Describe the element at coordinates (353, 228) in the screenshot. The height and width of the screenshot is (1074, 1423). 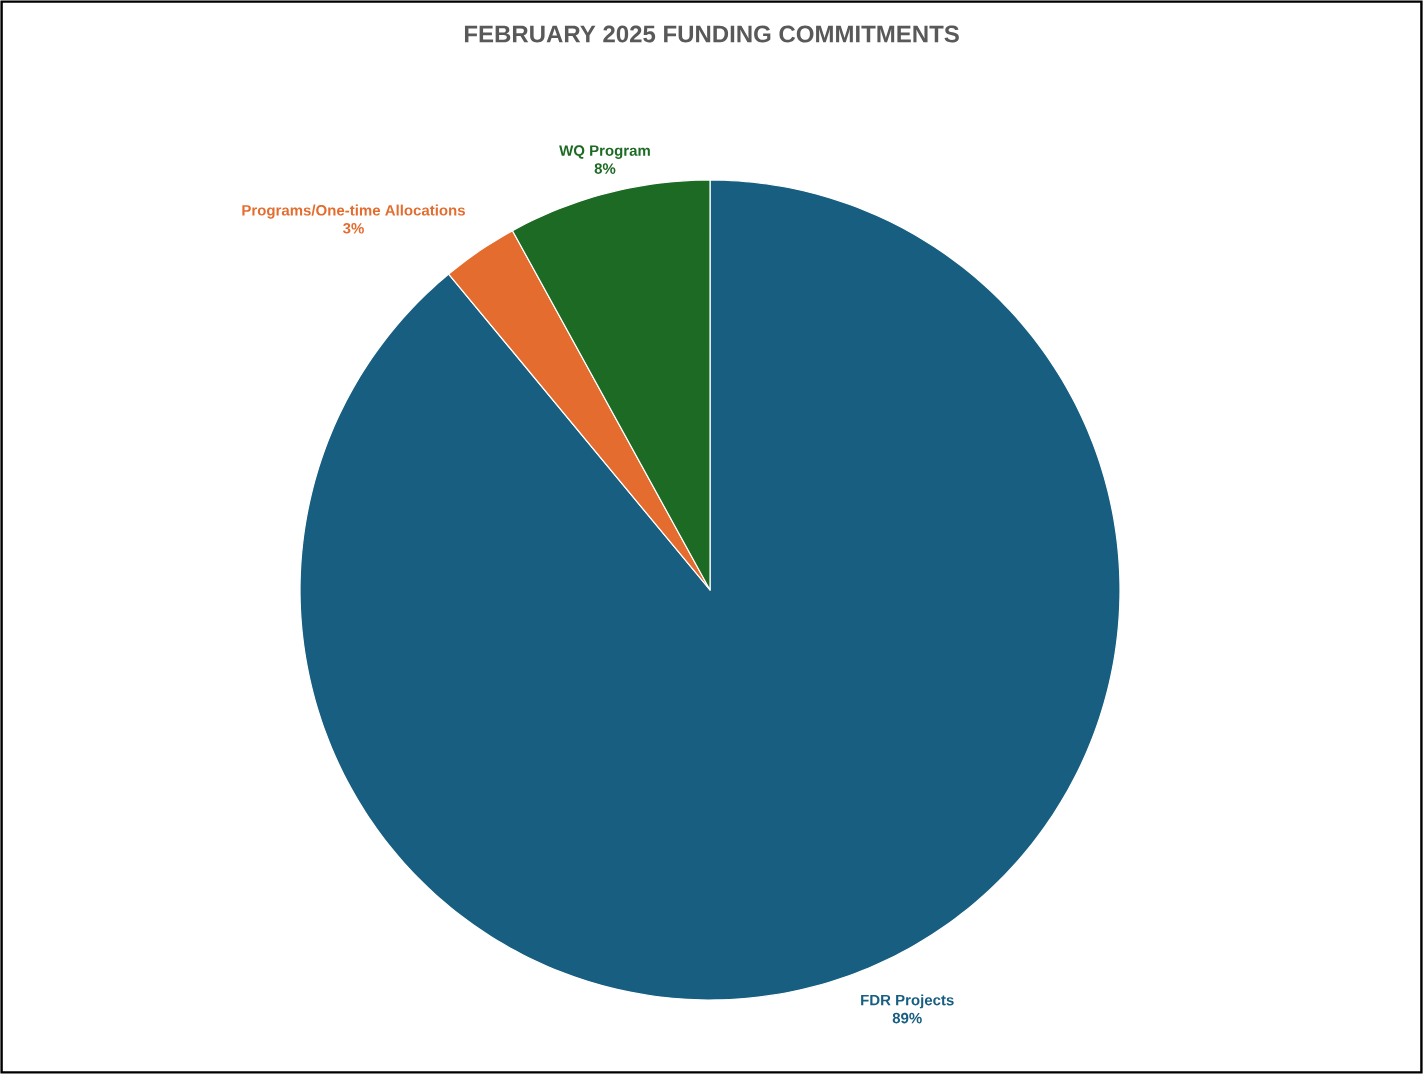
I see `data-label: 3%` at that location.